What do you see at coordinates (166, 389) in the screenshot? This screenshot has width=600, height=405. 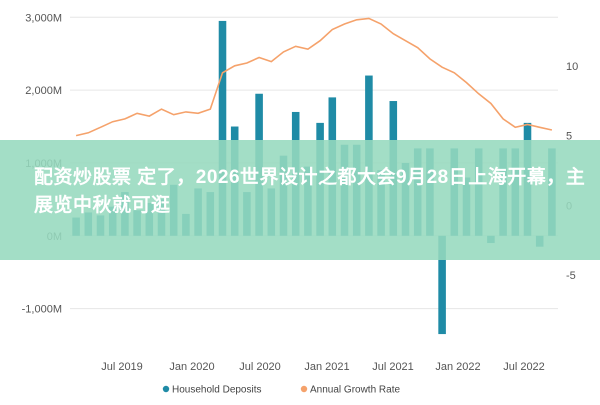 I see `legend-marker-household-deposits` at bounding box center [166, 389].